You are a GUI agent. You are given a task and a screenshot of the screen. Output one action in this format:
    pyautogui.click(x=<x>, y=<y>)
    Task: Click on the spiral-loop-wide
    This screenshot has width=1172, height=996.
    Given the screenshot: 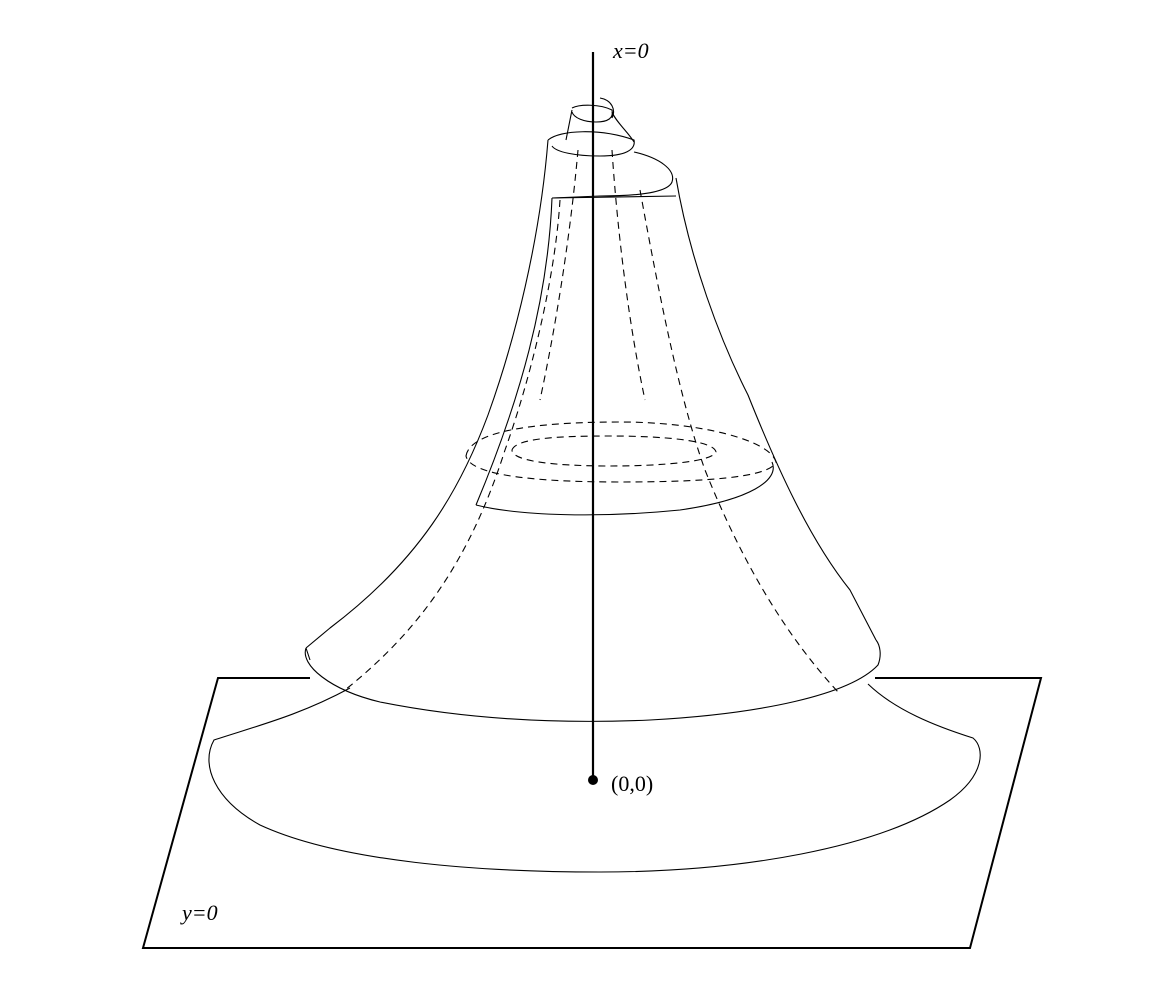 What is the action you would take?
    pyautogui.click(x=612, y=175)
    